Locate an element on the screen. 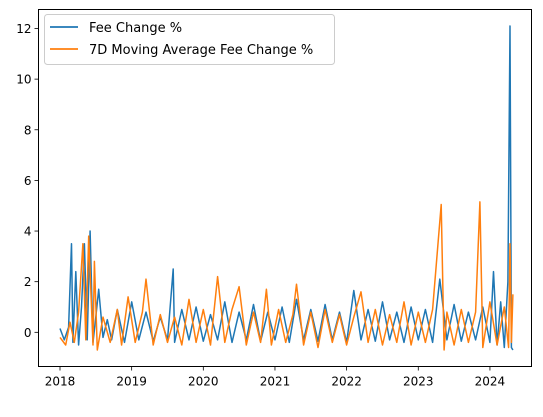  legend-box is located at coordinates (189, 39).